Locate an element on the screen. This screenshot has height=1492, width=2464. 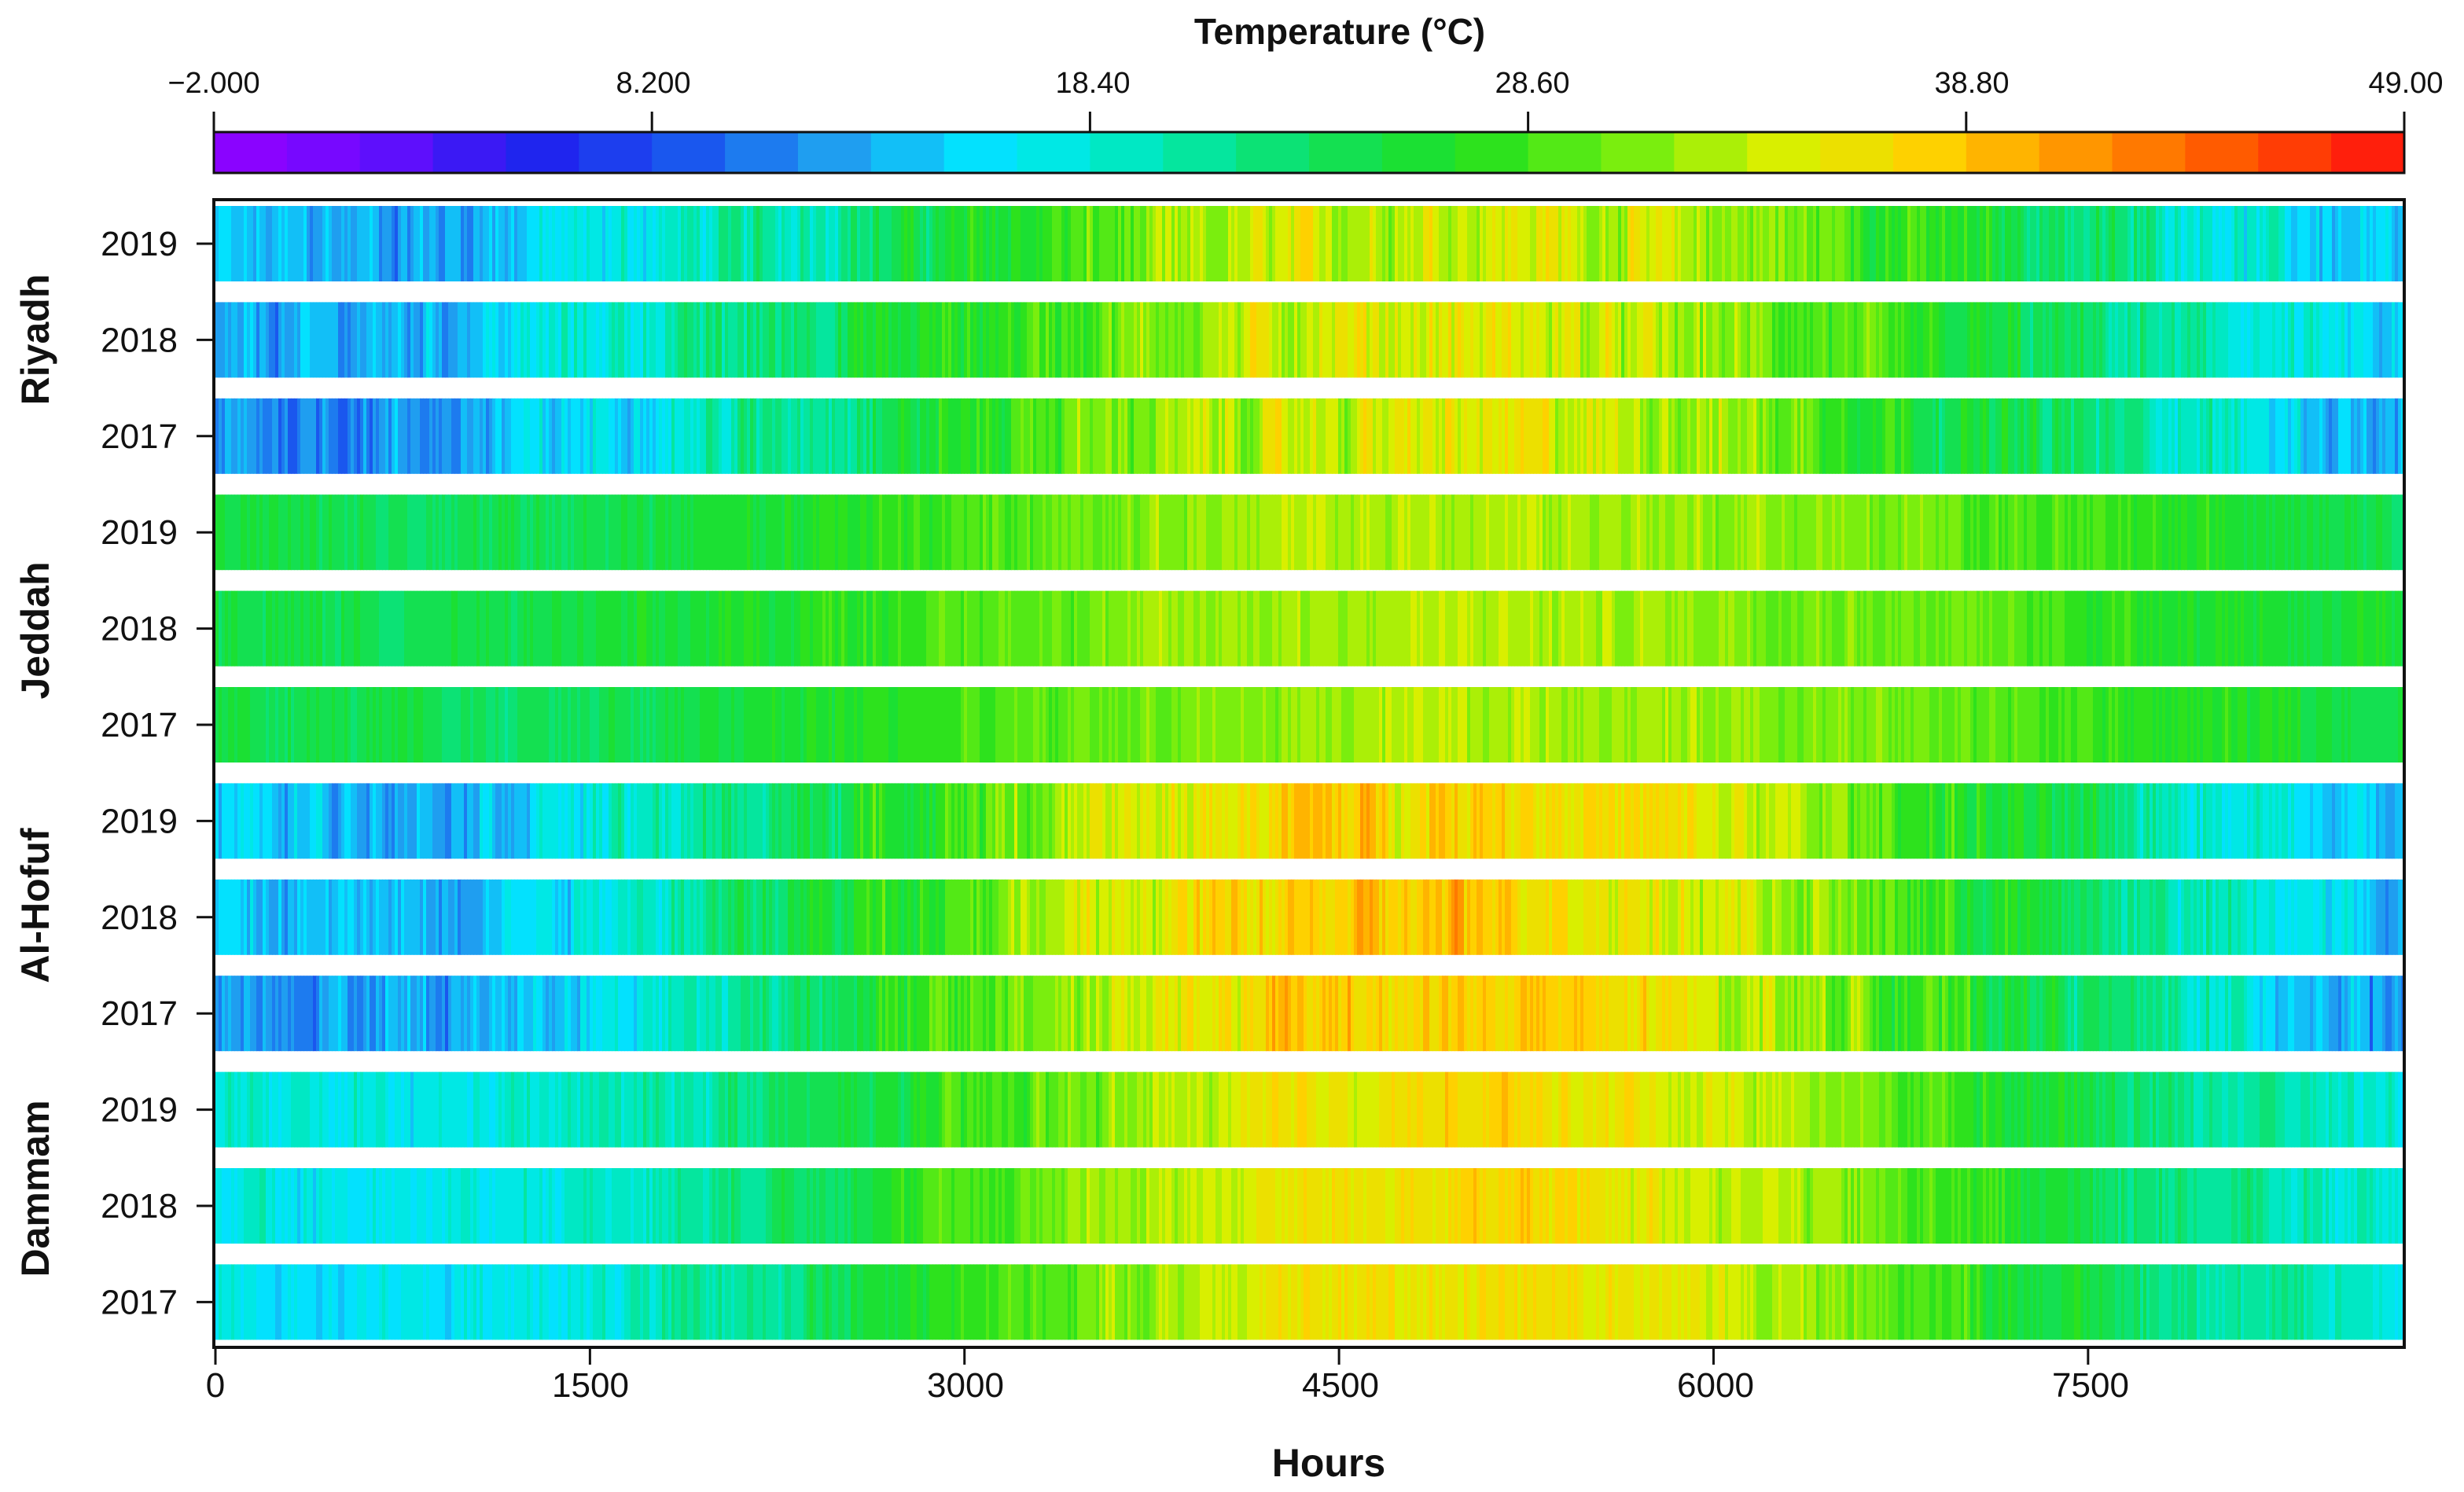
colorbar-tick-label: 49.00 is located at coordinates (2405, 83).